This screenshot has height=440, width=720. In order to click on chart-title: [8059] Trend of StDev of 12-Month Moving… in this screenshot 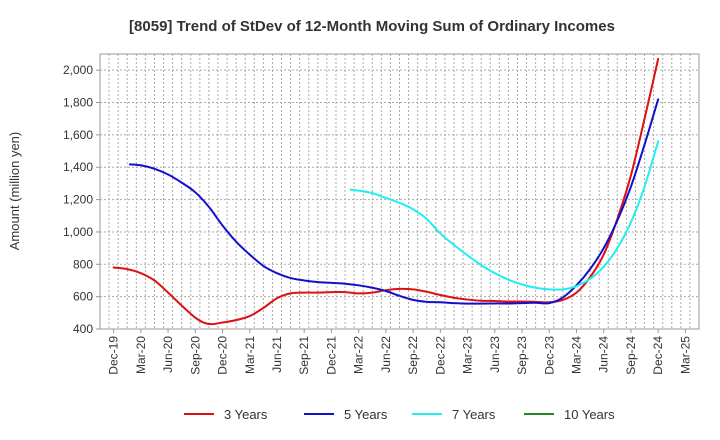, I will do `click(372, 26)`.